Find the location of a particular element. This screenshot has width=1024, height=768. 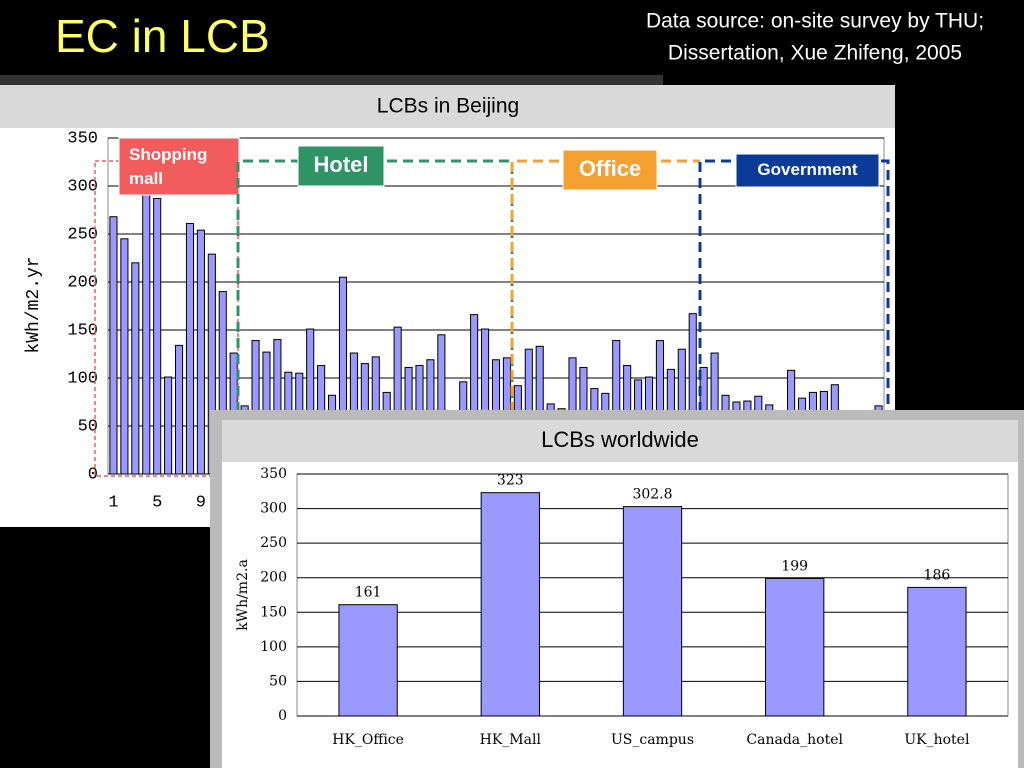

value-label: 186 is located at coordinates (937, 575).